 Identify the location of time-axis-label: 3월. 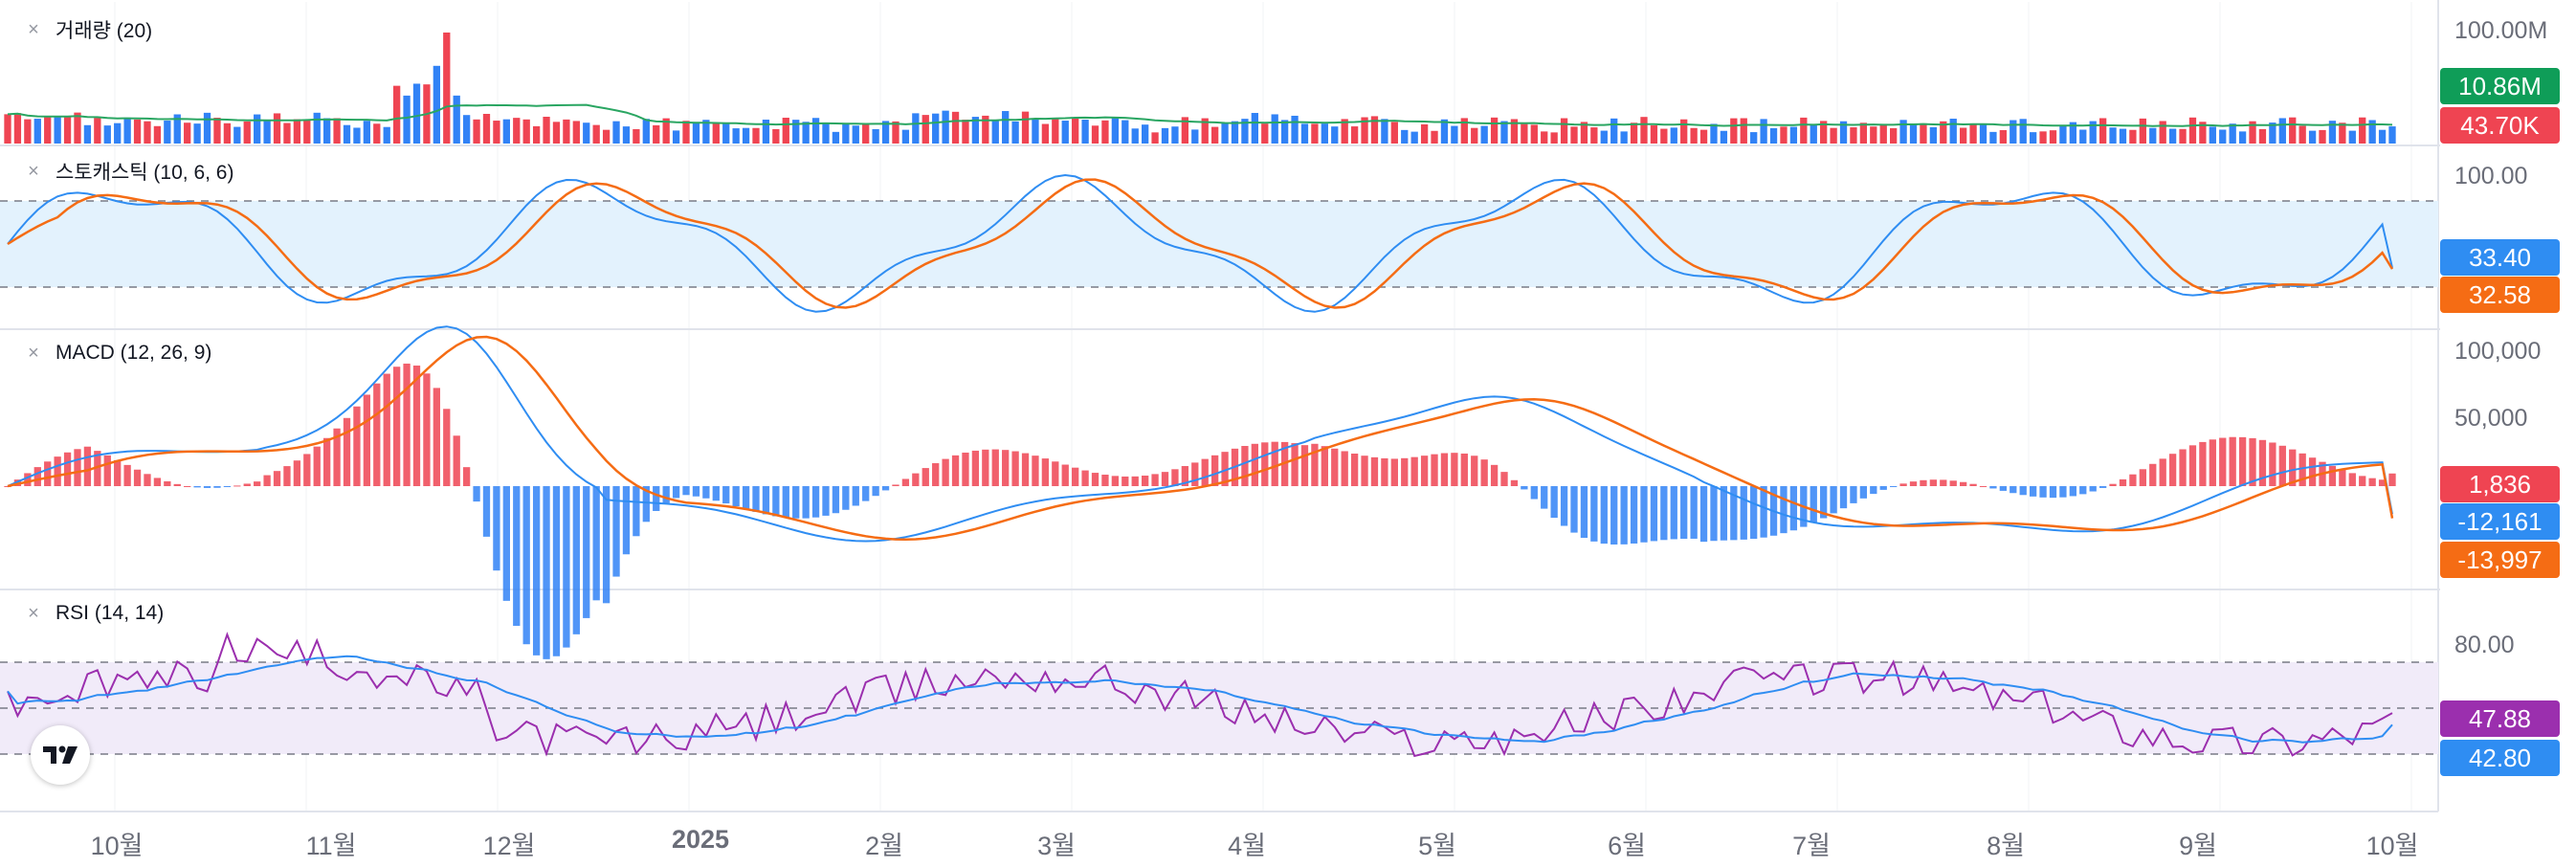
(1056, 846).